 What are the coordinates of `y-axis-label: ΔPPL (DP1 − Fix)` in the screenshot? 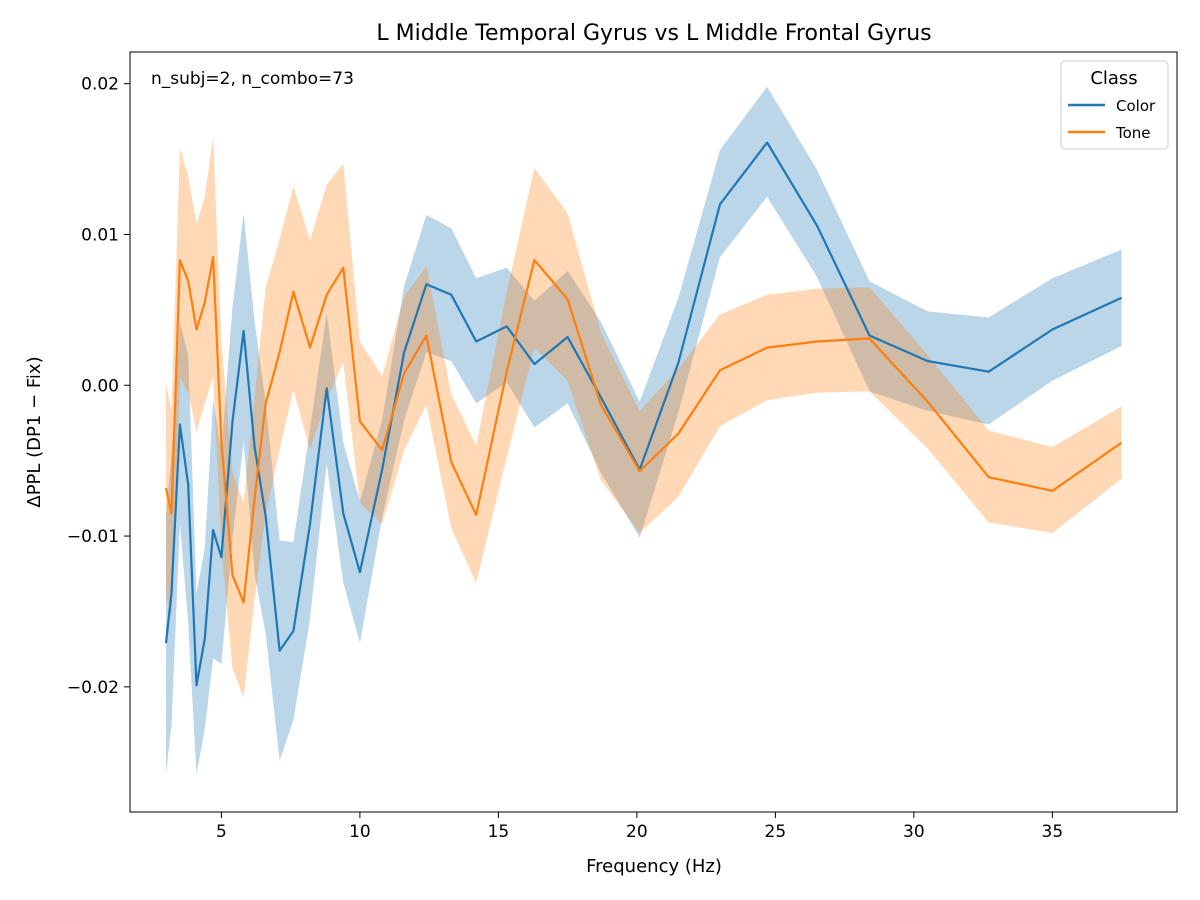 It's located at (34, 431).